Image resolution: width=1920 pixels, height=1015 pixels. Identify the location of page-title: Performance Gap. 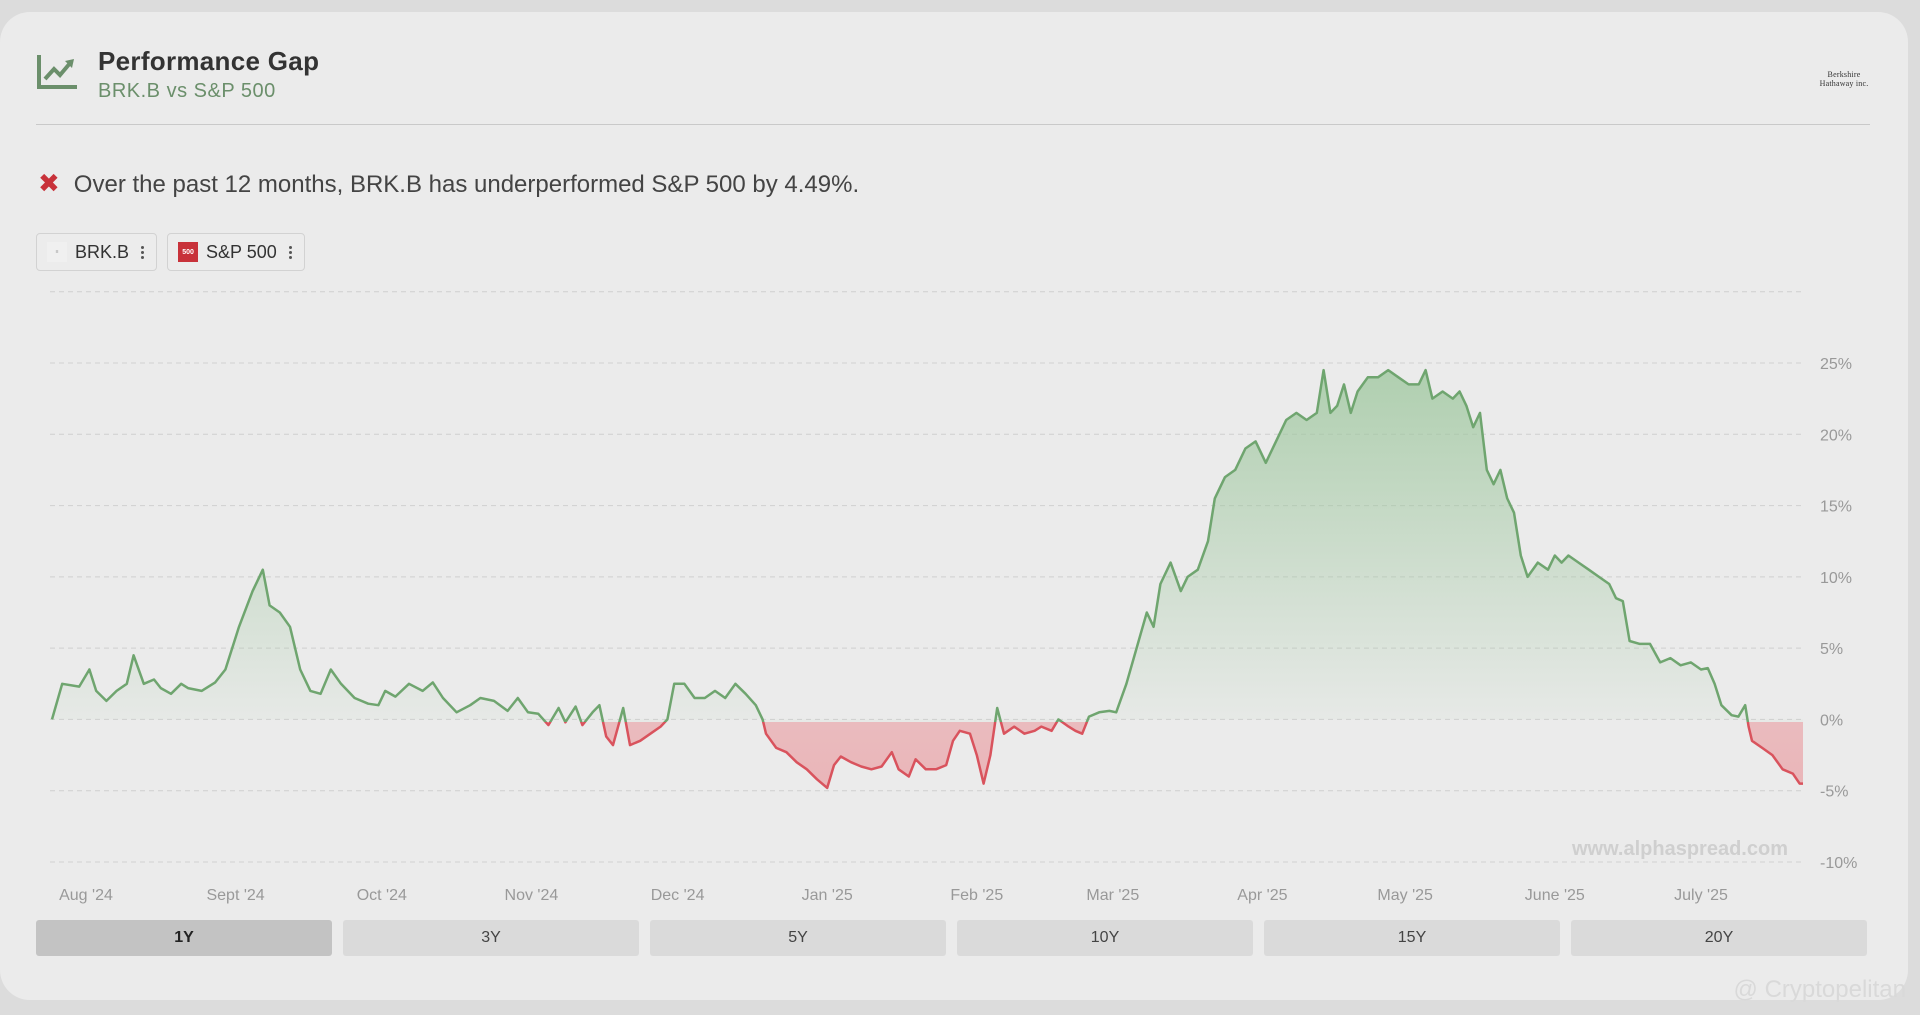
(209, 61).